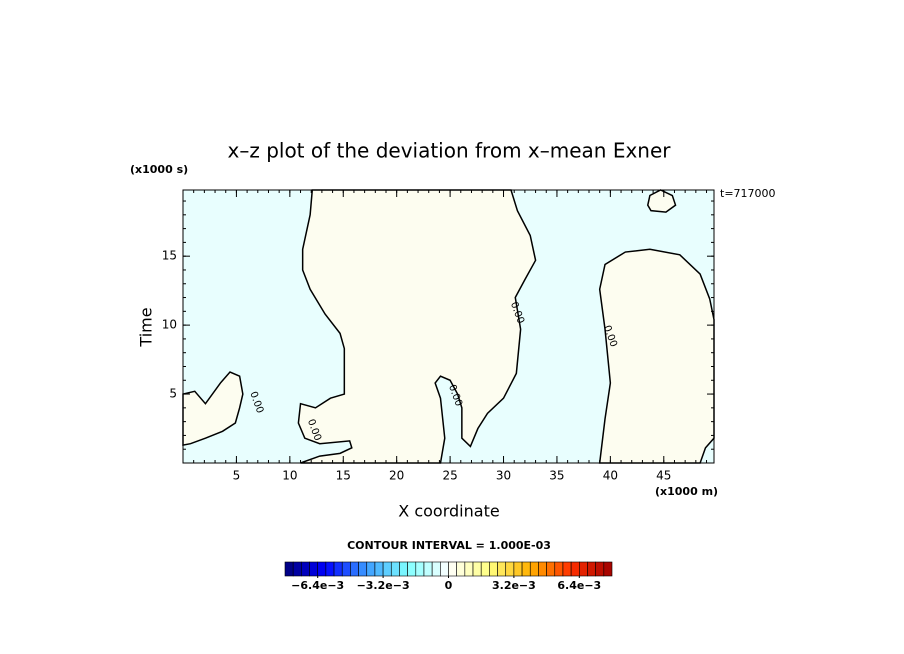 The height and width of the screenshot is (654, 904). What do you see at coordinates (610, 476) in the screenshot?
I see `x-tick-label: 40` at bounding box center [610, 476].